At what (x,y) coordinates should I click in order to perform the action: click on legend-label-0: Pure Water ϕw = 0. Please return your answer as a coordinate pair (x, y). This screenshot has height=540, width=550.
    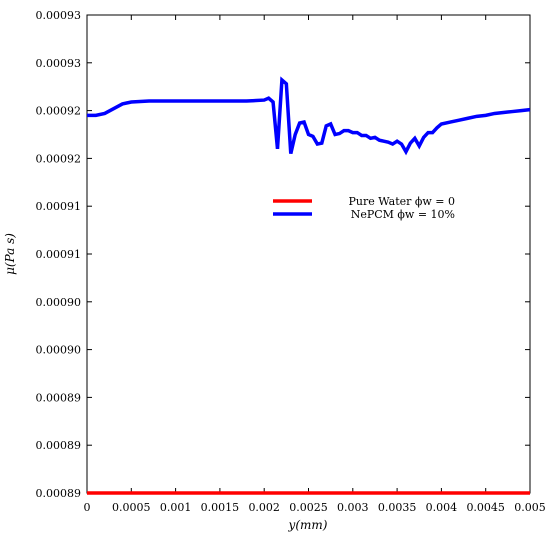
    Looking at the image, I should click on (402, 201).